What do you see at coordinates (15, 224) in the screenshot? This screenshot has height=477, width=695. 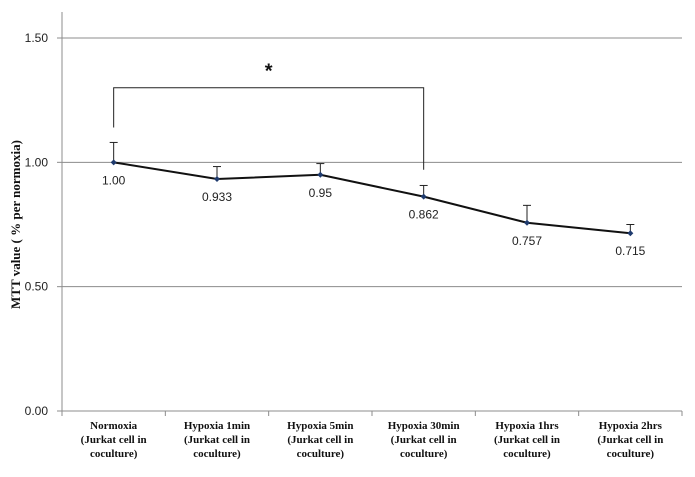 I see `y-axis-label: MTT value ( % per normoxia)` at bounding box center [15, 224].